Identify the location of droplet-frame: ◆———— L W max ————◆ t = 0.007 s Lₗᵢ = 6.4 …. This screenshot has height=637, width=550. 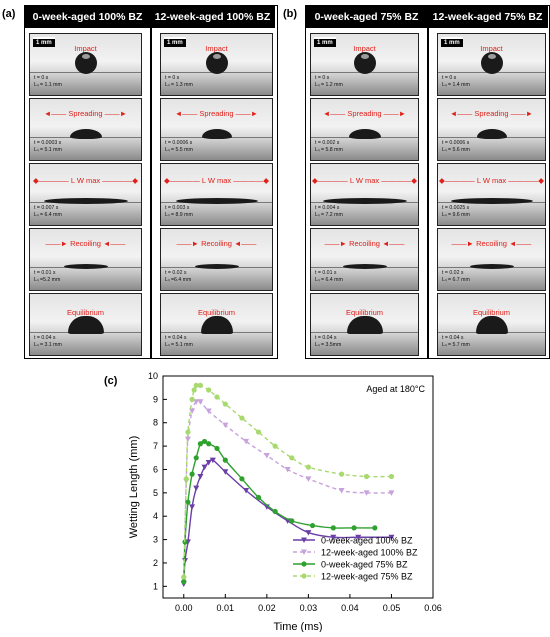
(85, 194).